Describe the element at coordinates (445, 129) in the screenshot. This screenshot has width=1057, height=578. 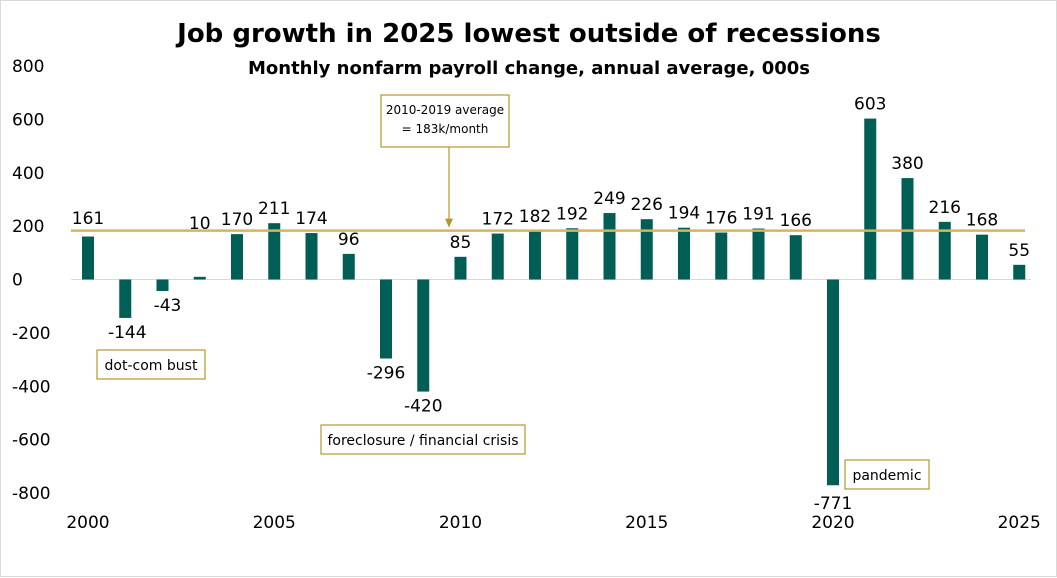
I see `reference-callout-line2: = 183k/month` at that location.